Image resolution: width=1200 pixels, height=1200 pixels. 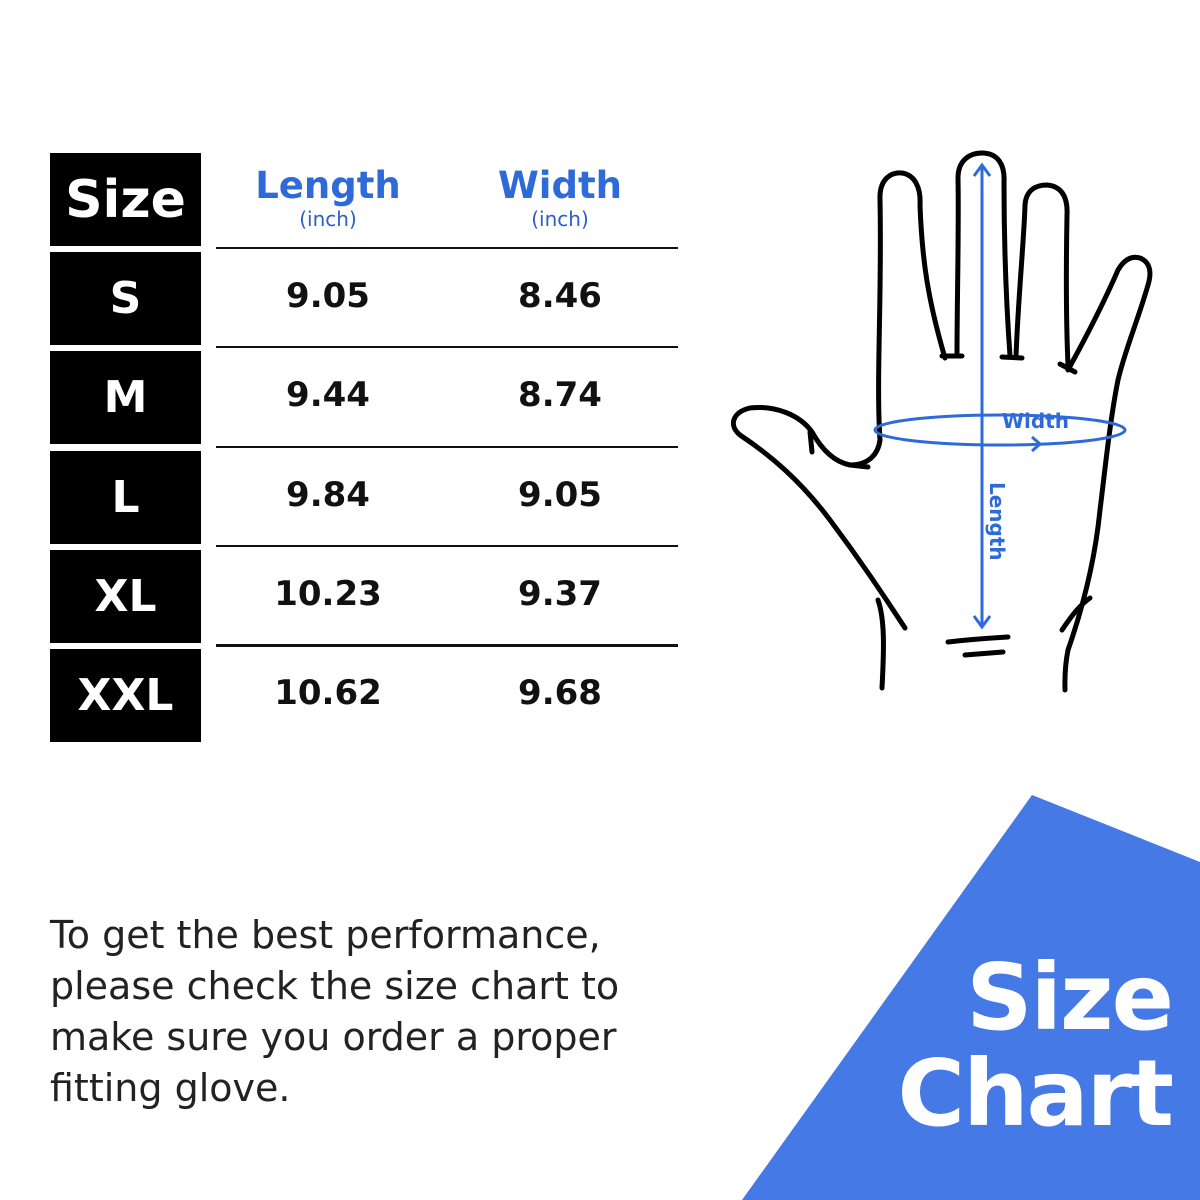 What do you see at coordinates (125, 497) in the screenshot?
I see `size-cell: L` at bounding box center [125, 497].